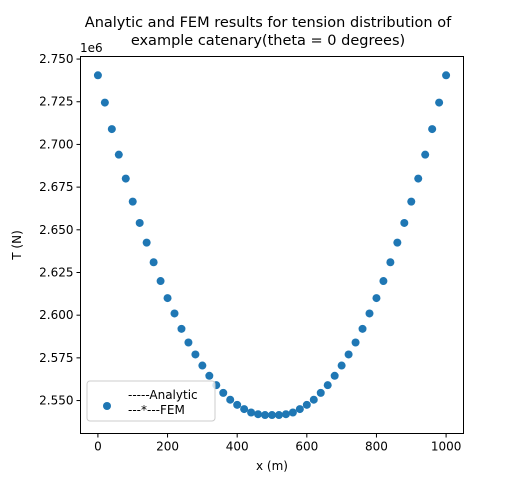 The height and width of the screenshot is (488, 523). I want to click on x-axis: 0 200 400 600 800 1000, so click(278, 443).